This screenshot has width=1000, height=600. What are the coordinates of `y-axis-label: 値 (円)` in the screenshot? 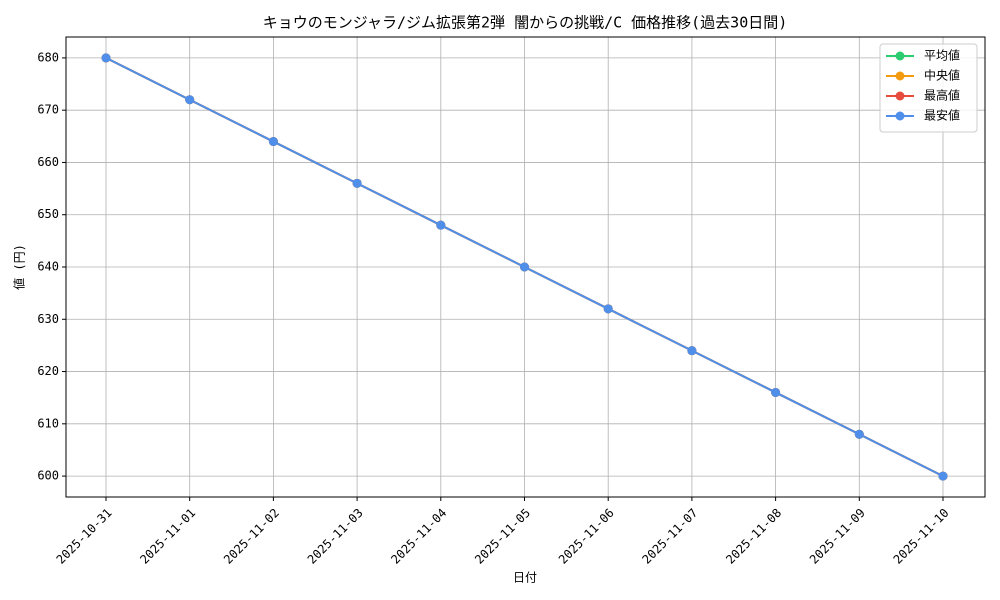 It's located at (19, 267).